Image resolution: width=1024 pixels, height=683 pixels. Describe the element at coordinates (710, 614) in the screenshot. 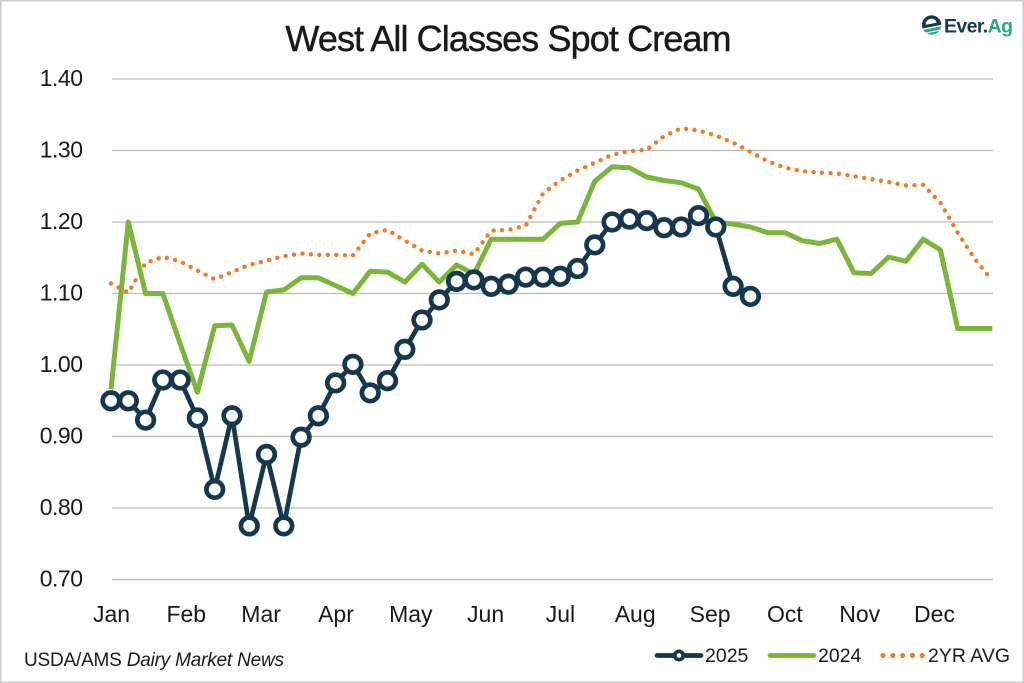

I see `svg-text: Sep` at that location.